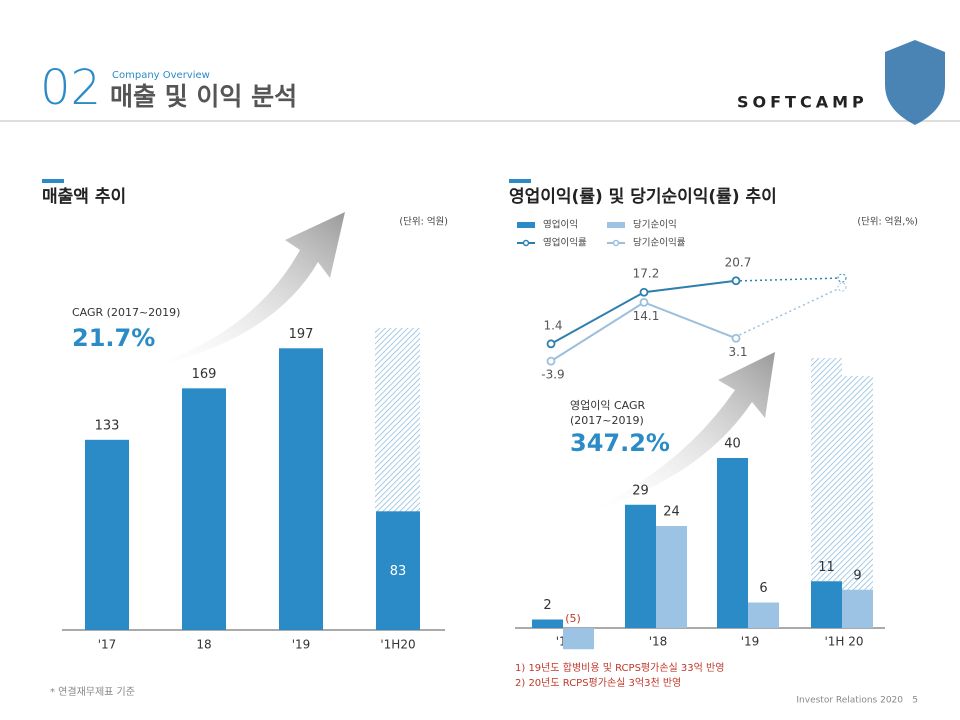 This screenshot has width=960, height=720. I want to click on value-label: 14.1, so click(646, 316).